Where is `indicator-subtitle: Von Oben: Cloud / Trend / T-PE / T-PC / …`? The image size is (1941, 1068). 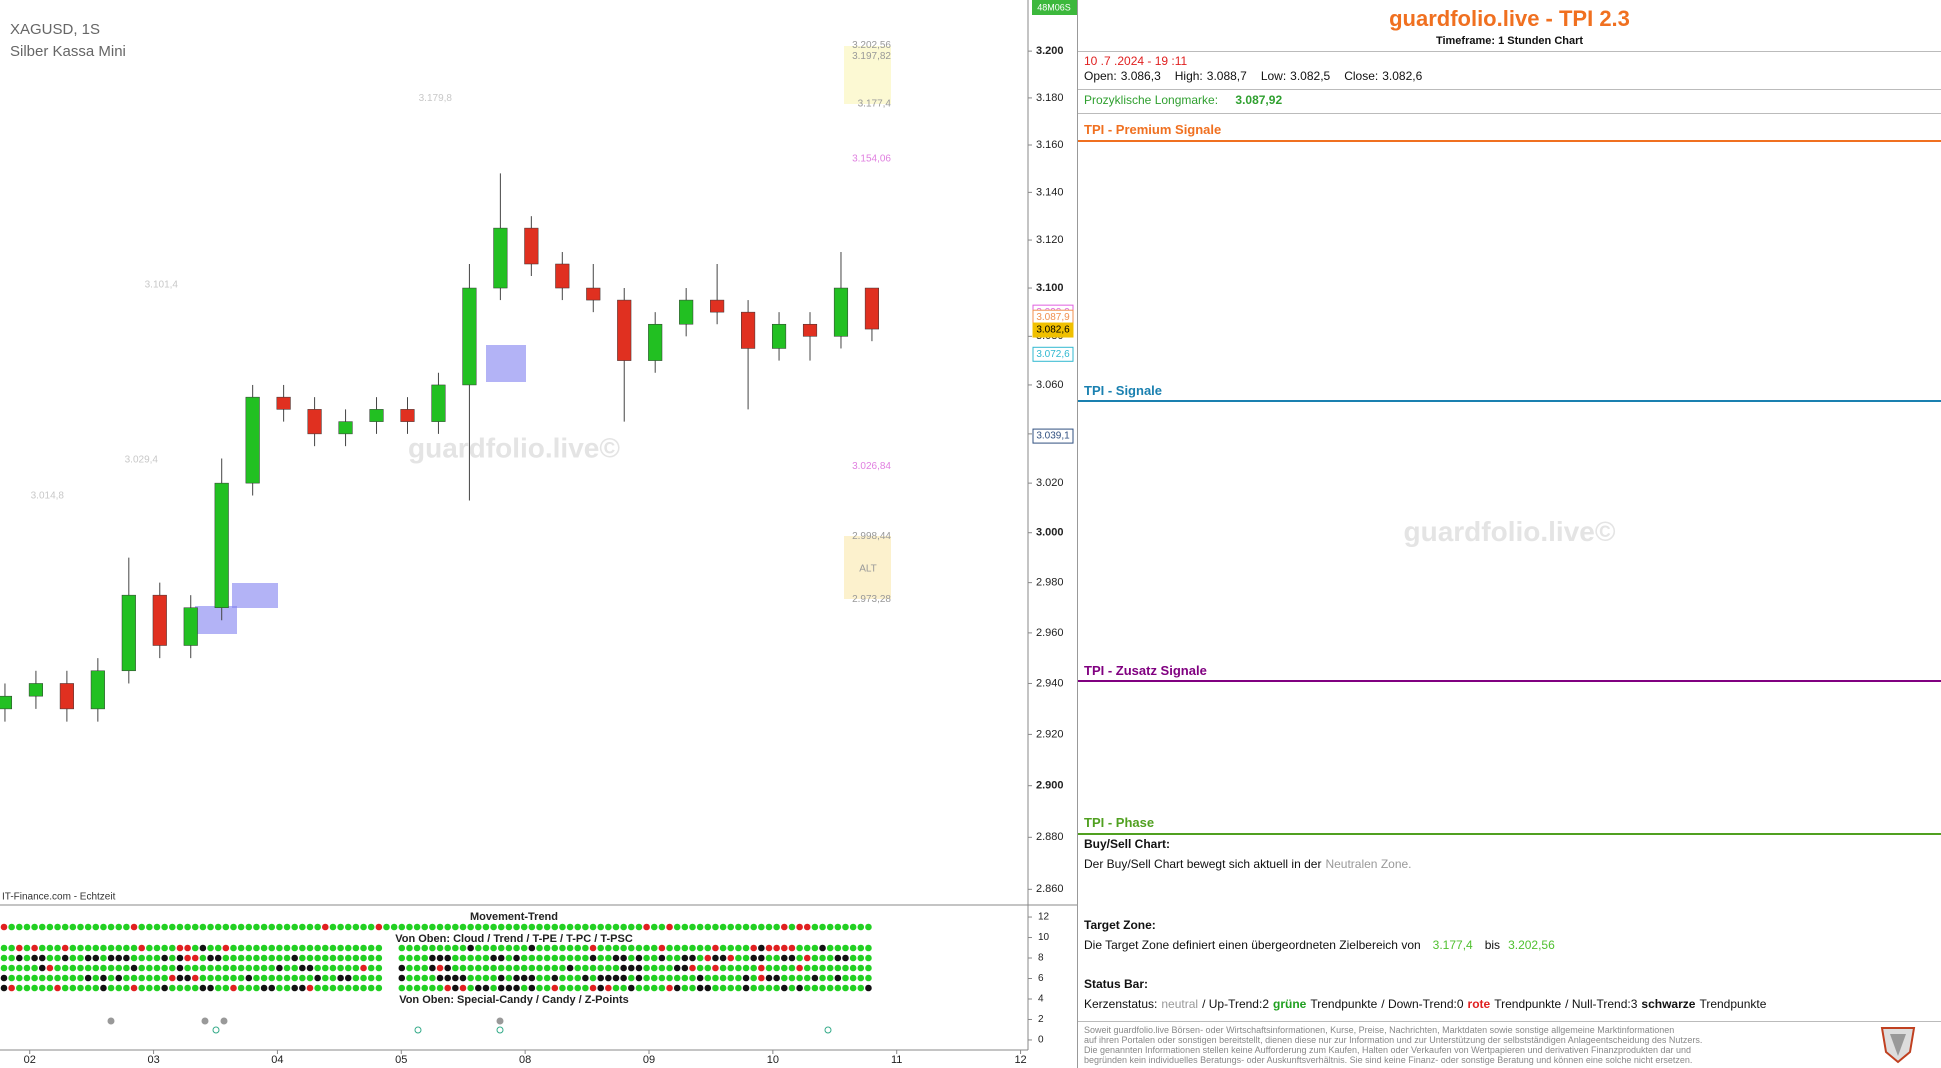
indicator-subtitle: Von Oben: Cloud / Trend / T-PE / T-PC / … is located at coordinates (514, 939).